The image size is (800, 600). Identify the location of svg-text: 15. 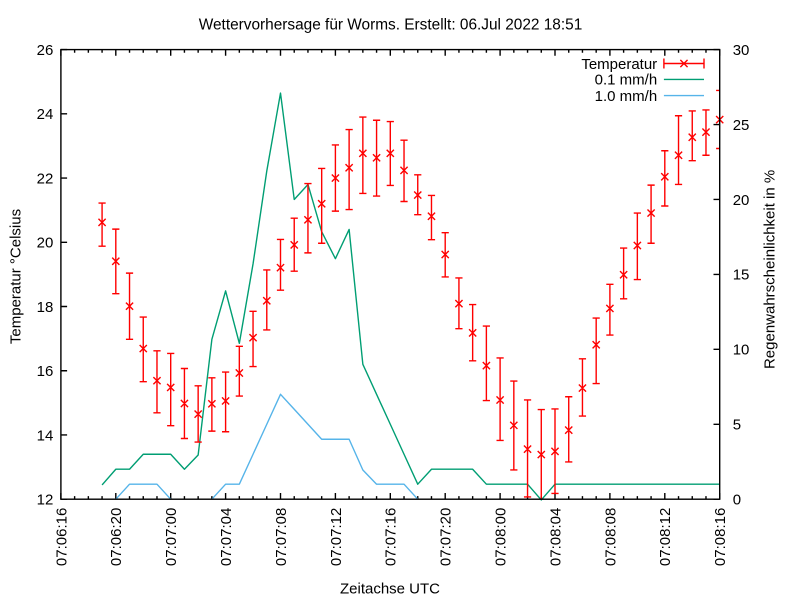
(741, 275).